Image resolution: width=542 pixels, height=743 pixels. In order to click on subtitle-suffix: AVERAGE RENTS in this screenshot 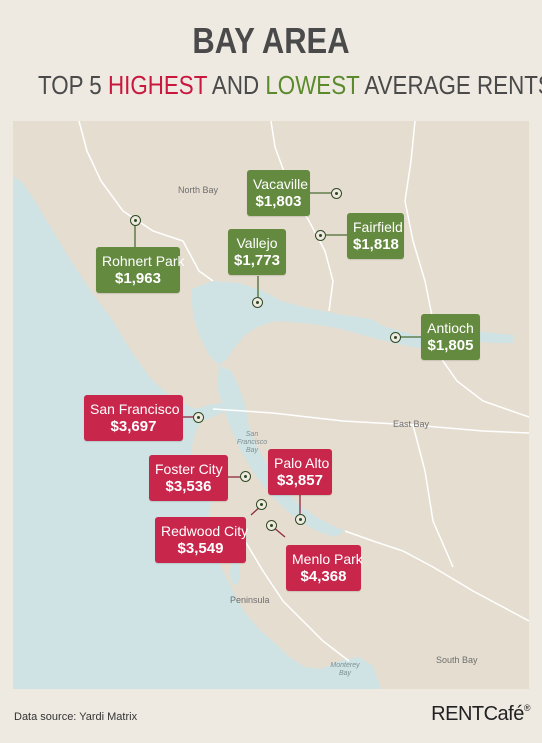, I will do `click(450, 85)`.